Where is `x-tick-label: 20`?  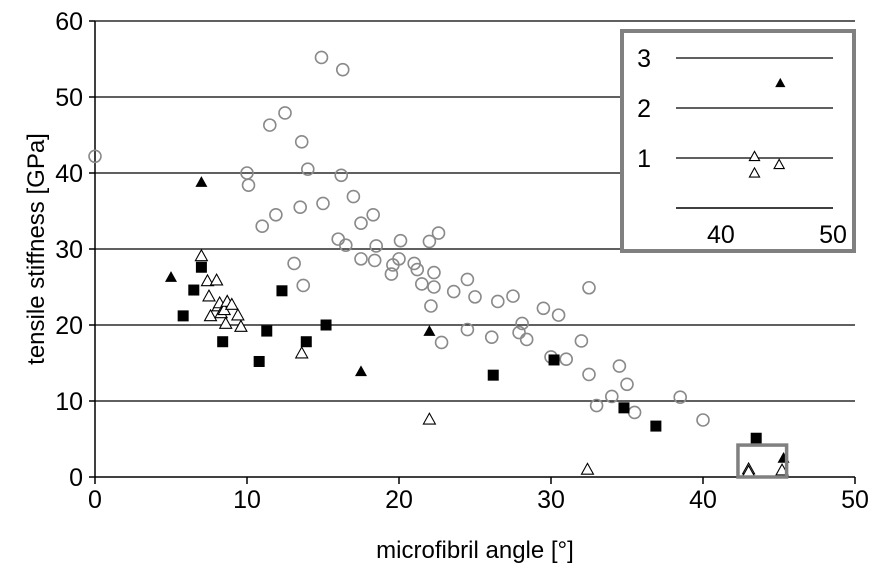 x-tick-label: 20 is located at coordinates (399, 500).